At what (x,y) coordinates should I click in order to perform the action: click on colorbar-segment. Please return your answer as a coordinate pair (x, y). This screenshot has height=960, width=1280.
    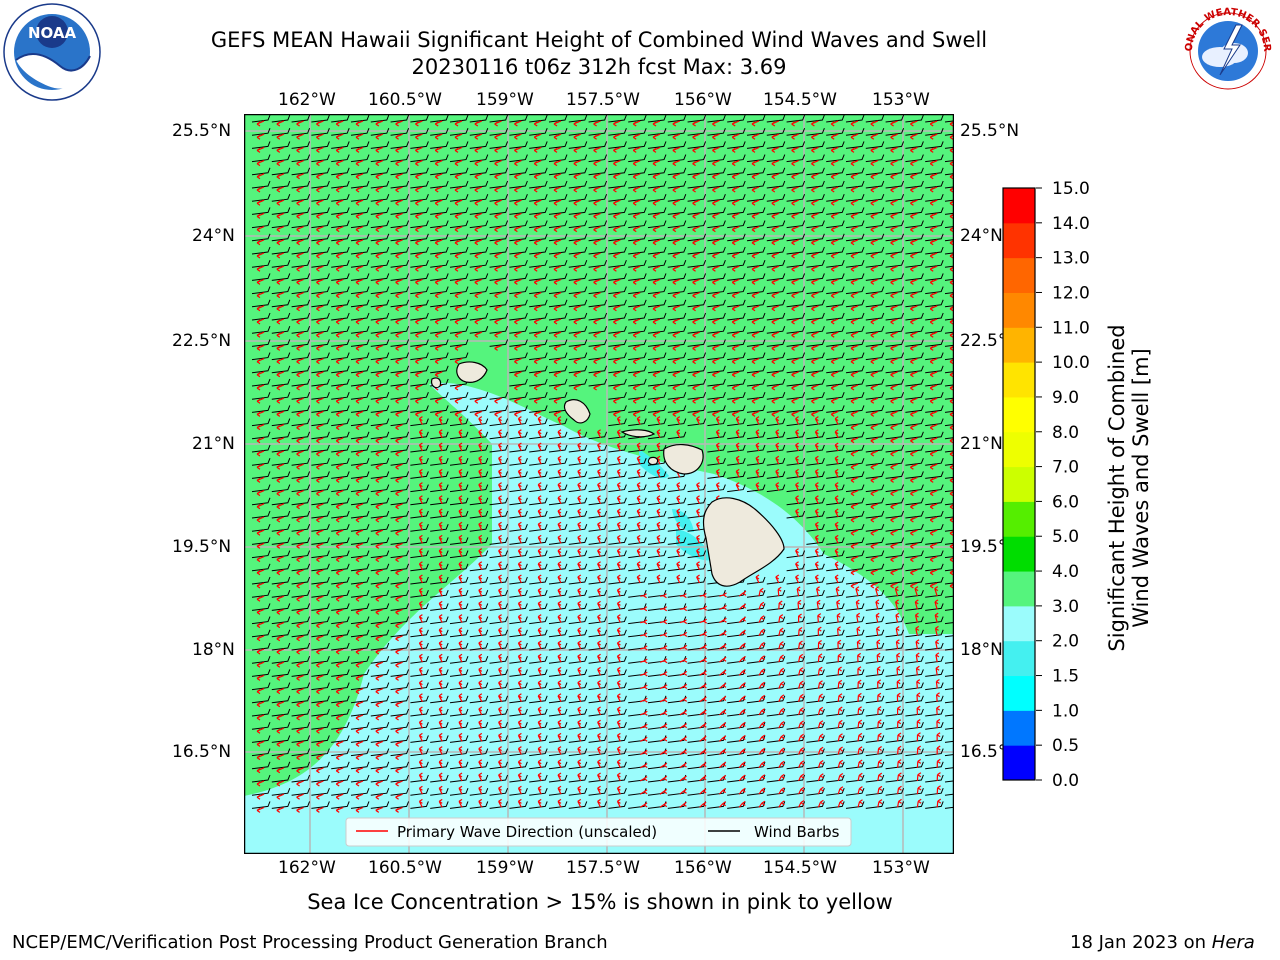
    Looking at the image, I should click on (1019, 275).